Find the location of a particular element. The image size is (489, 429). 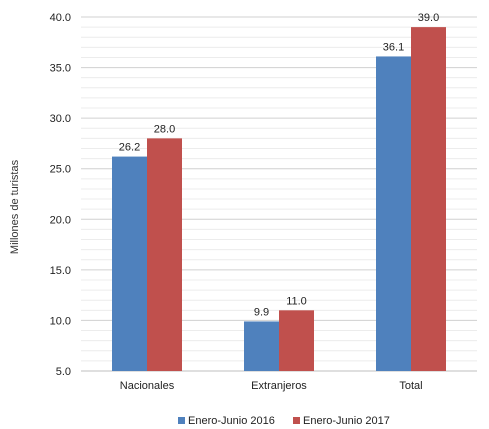

data-label: 36.1 is located at coordinates (393, 47).